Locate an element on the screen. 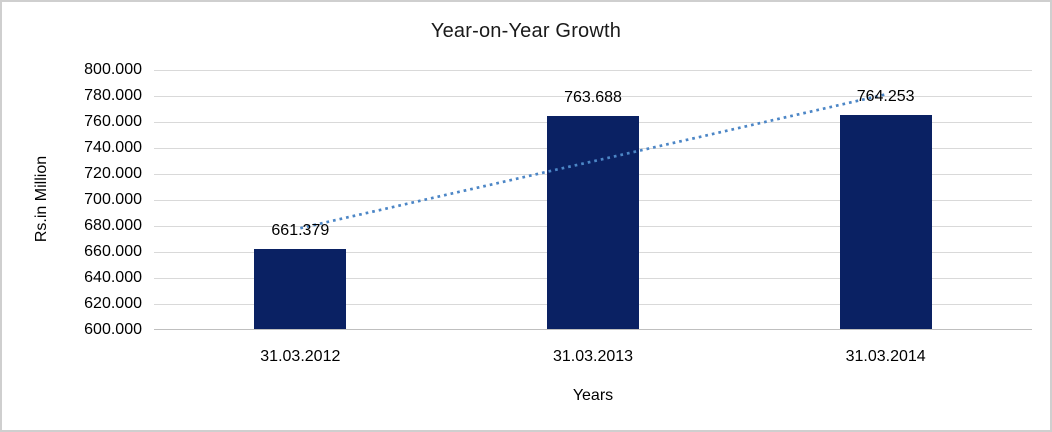  bar-data-label: 764.253 is located at coordinates (885, 97).